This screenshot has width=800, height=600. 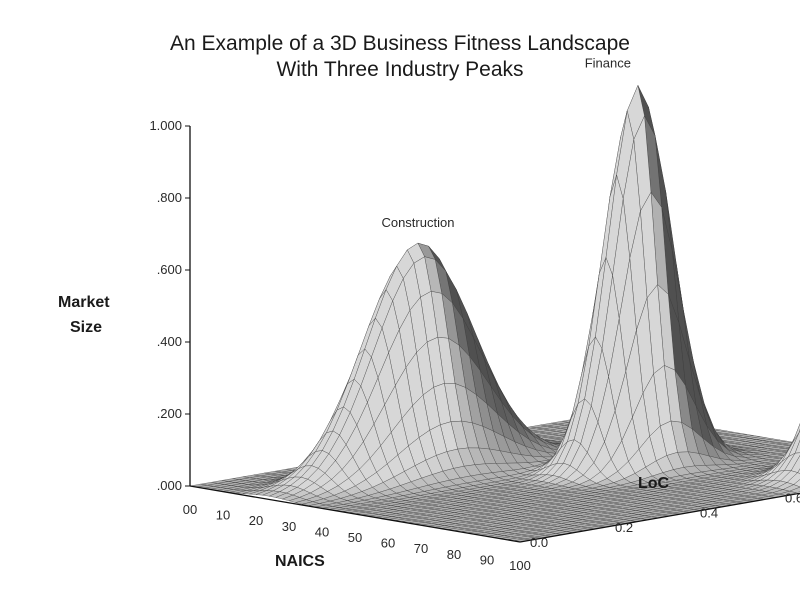 I want to click on x-tick-label: 10, so click(x=223, y=515).